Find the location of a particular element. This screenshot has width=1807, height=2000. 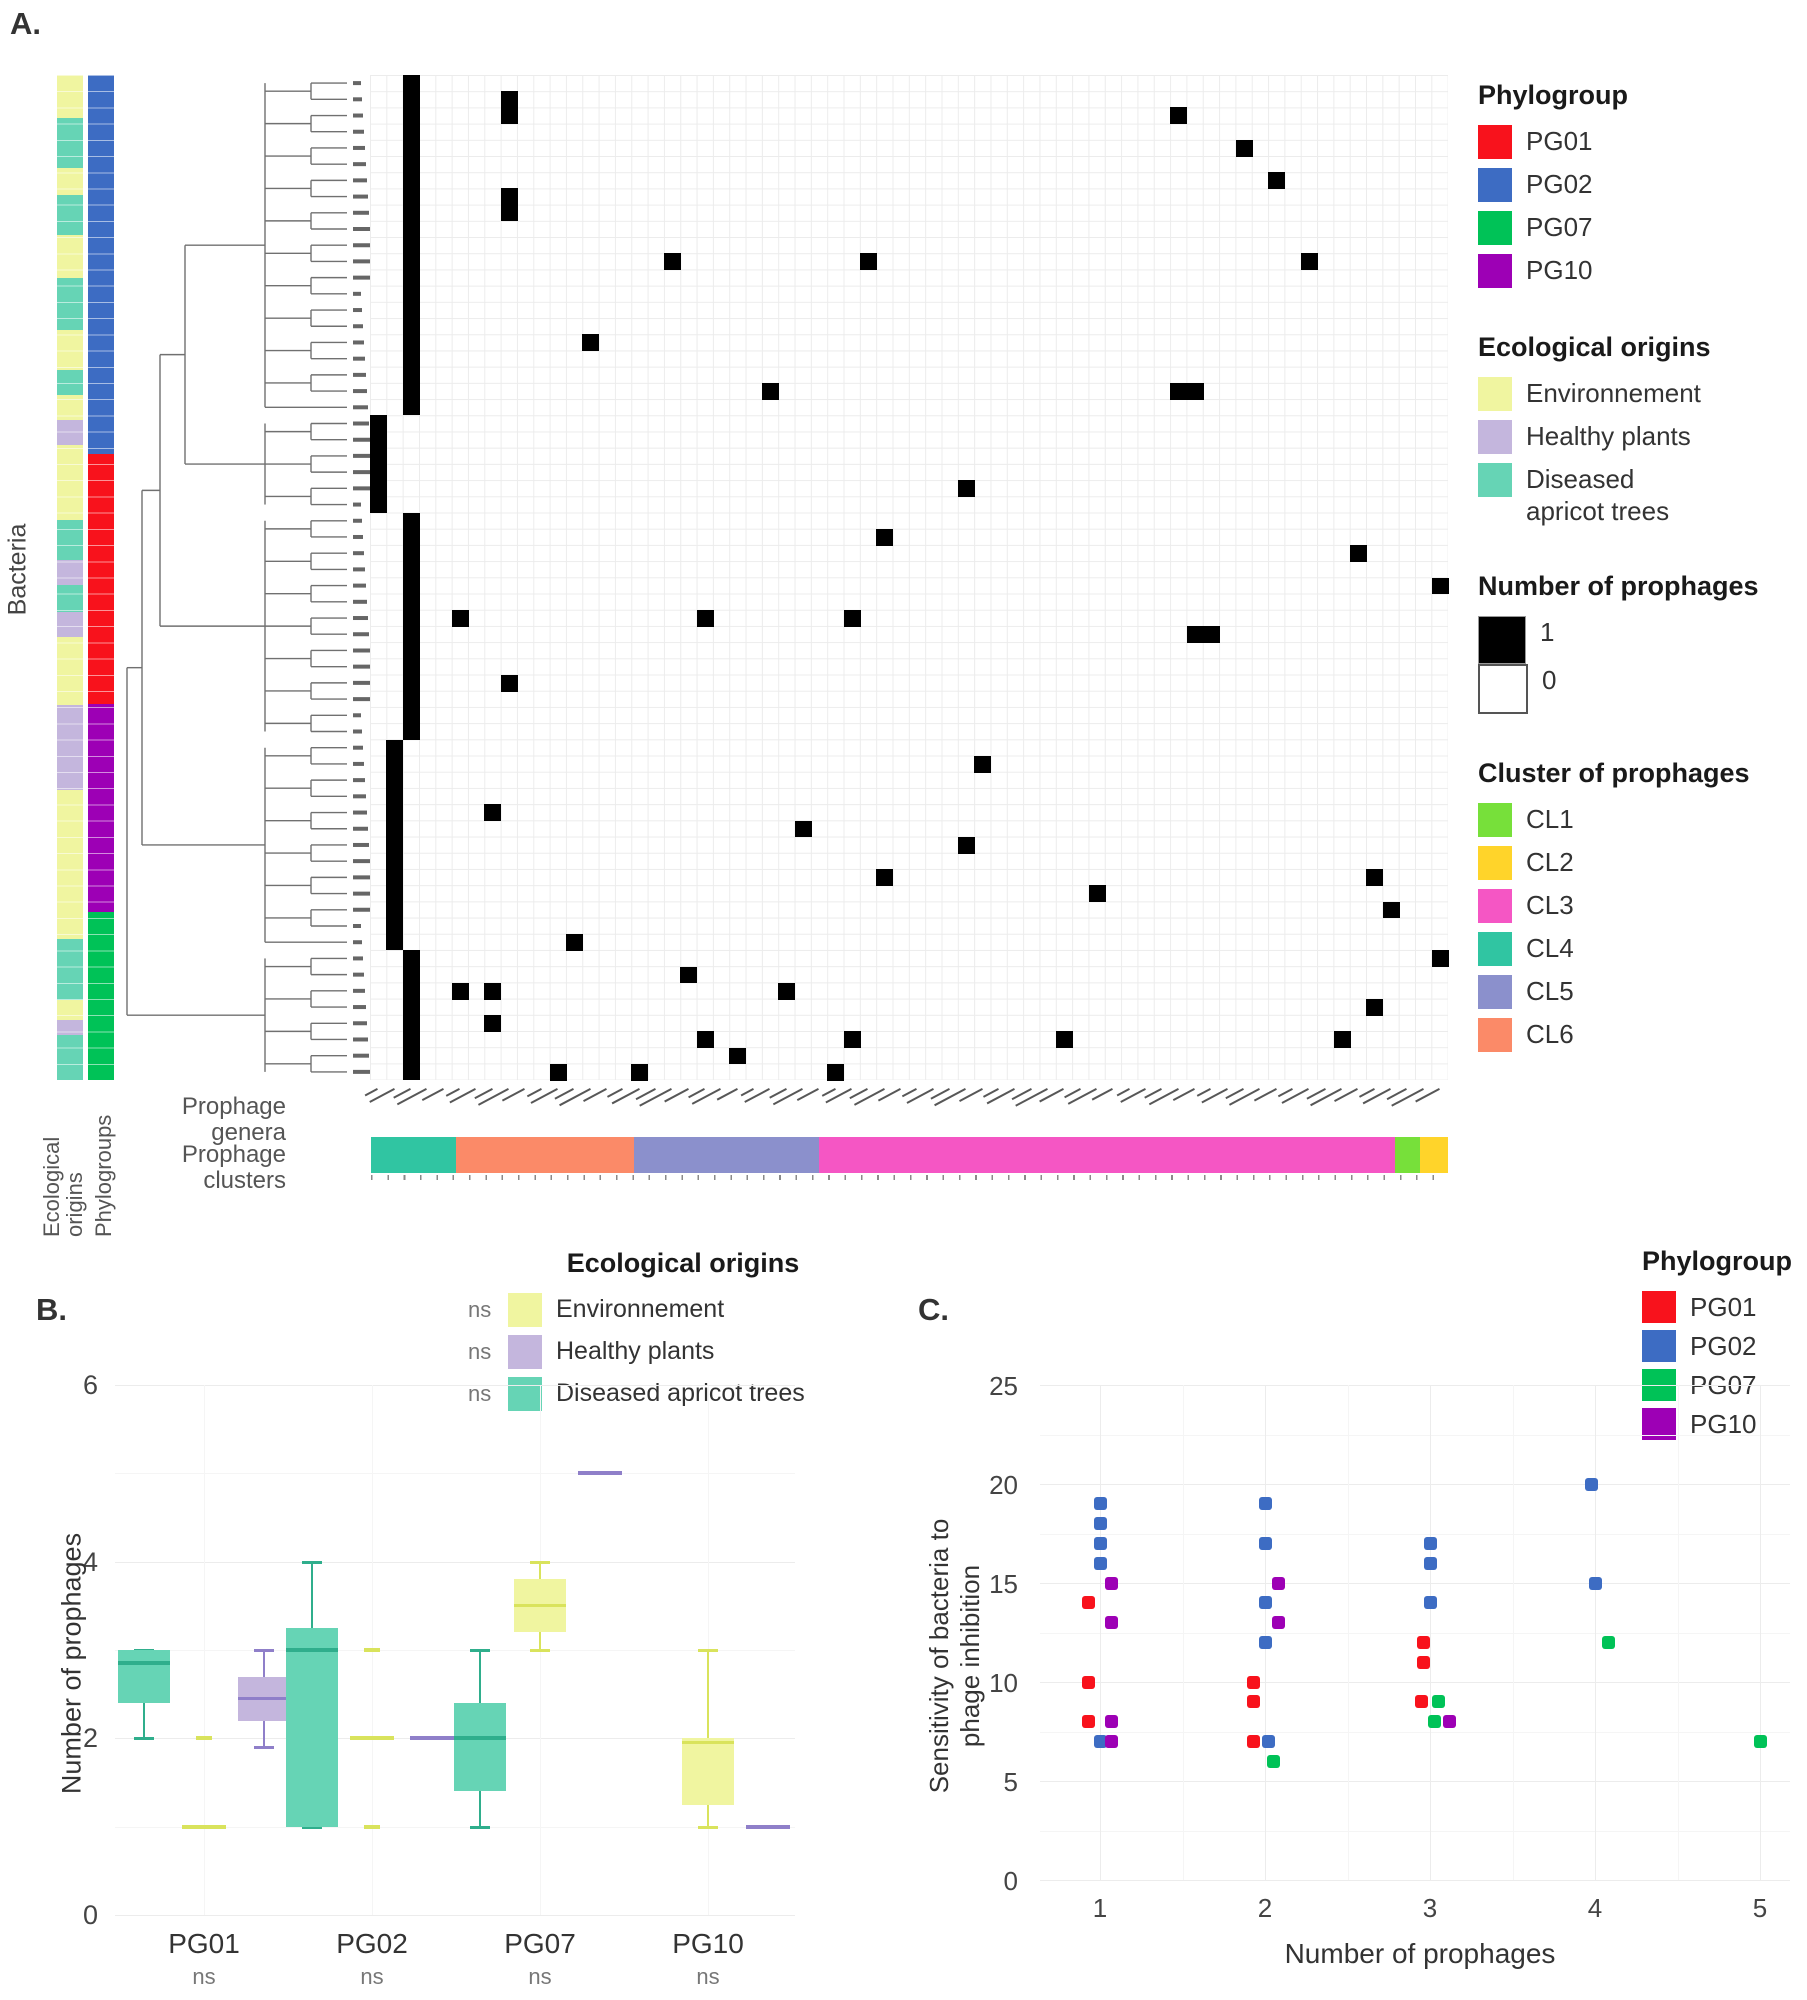

phylo-annotation-axis-label: Phylogroups is located at coordinates (103, 1175).